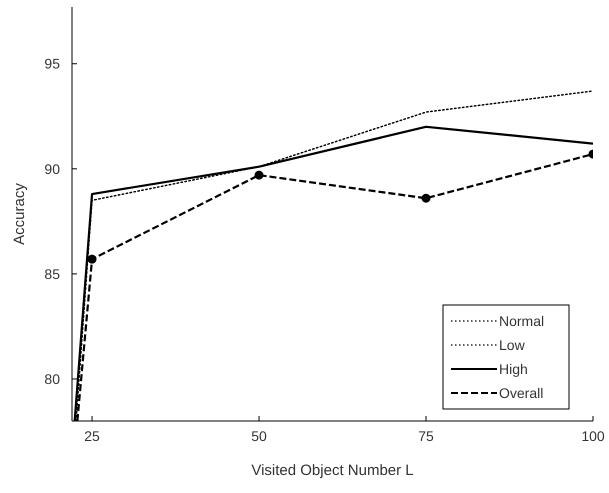  I want to click on legend-label: Normal, so click(521, 321).